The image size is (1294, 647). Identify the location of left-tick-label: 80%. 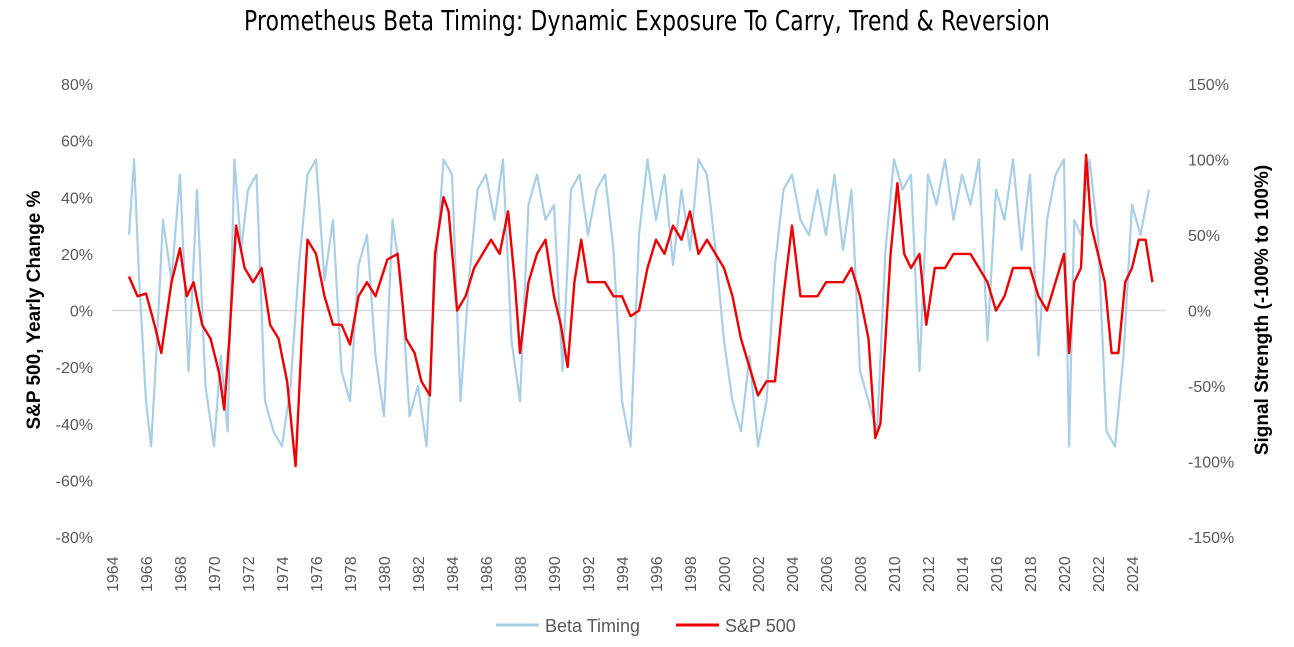
(77, 85).